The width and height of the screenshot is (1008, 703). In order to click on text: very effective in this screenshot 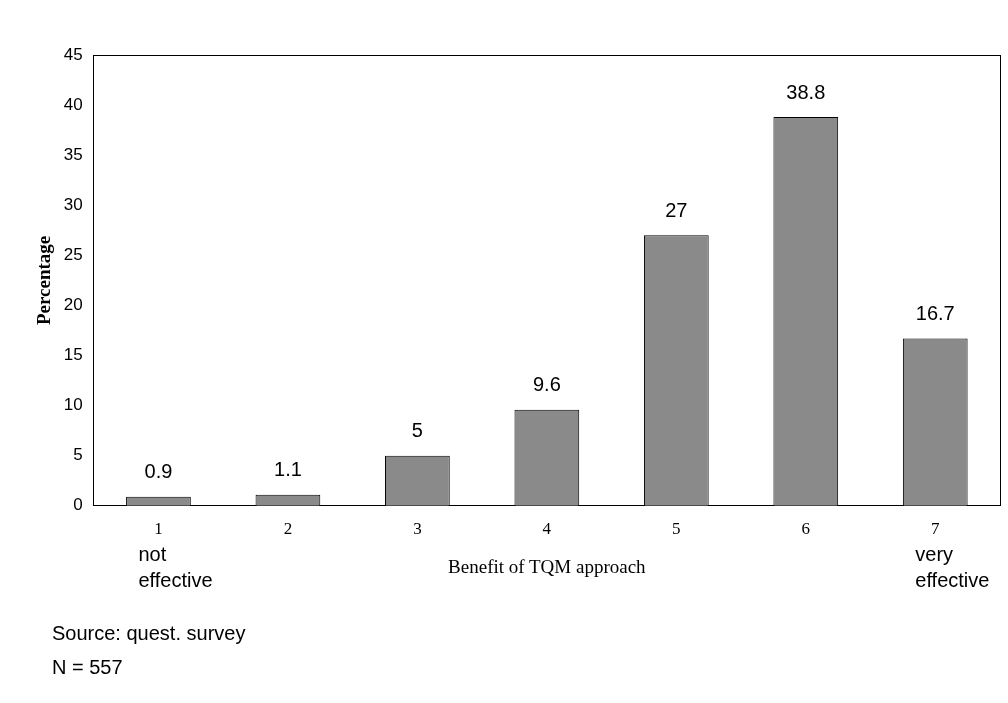, I will do `click(952, 566)`.